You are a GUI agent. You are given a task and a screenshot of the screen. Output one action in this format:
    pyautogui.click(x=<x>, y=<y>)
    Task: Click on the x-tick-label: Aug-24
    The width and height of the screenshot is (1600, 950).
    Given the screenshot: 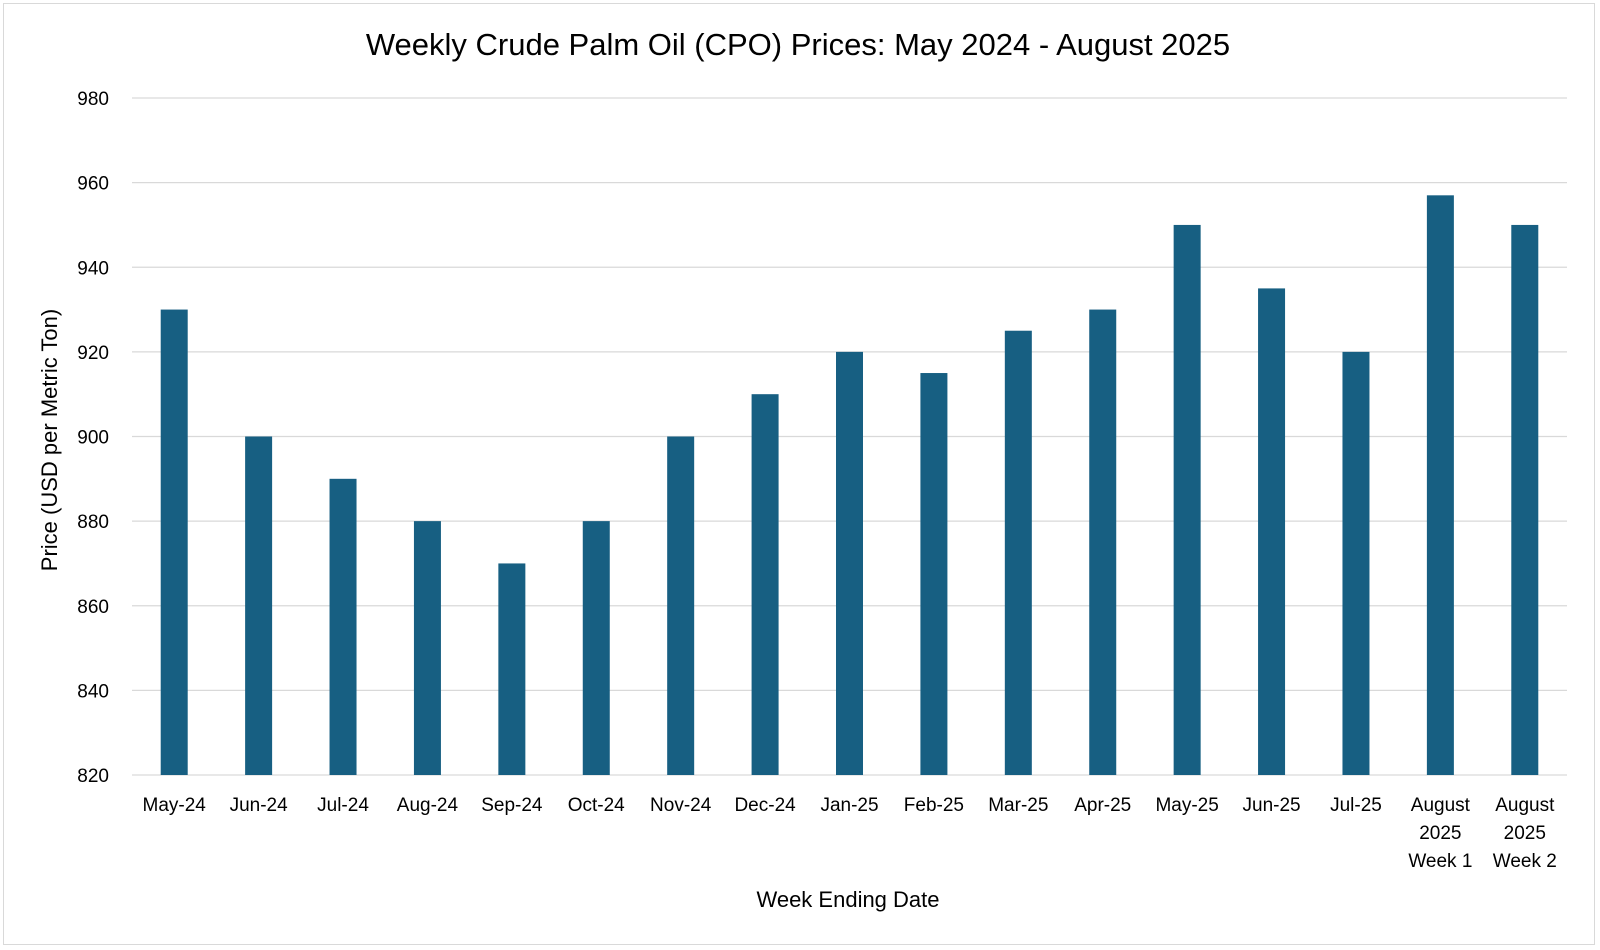 What is the action you would take?
    pyautogui.click(x=428, y=805)
    